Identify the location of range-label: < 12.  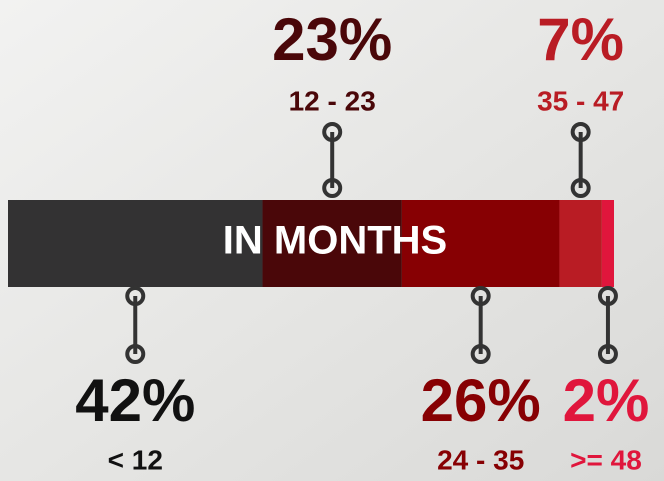
(135, 459).